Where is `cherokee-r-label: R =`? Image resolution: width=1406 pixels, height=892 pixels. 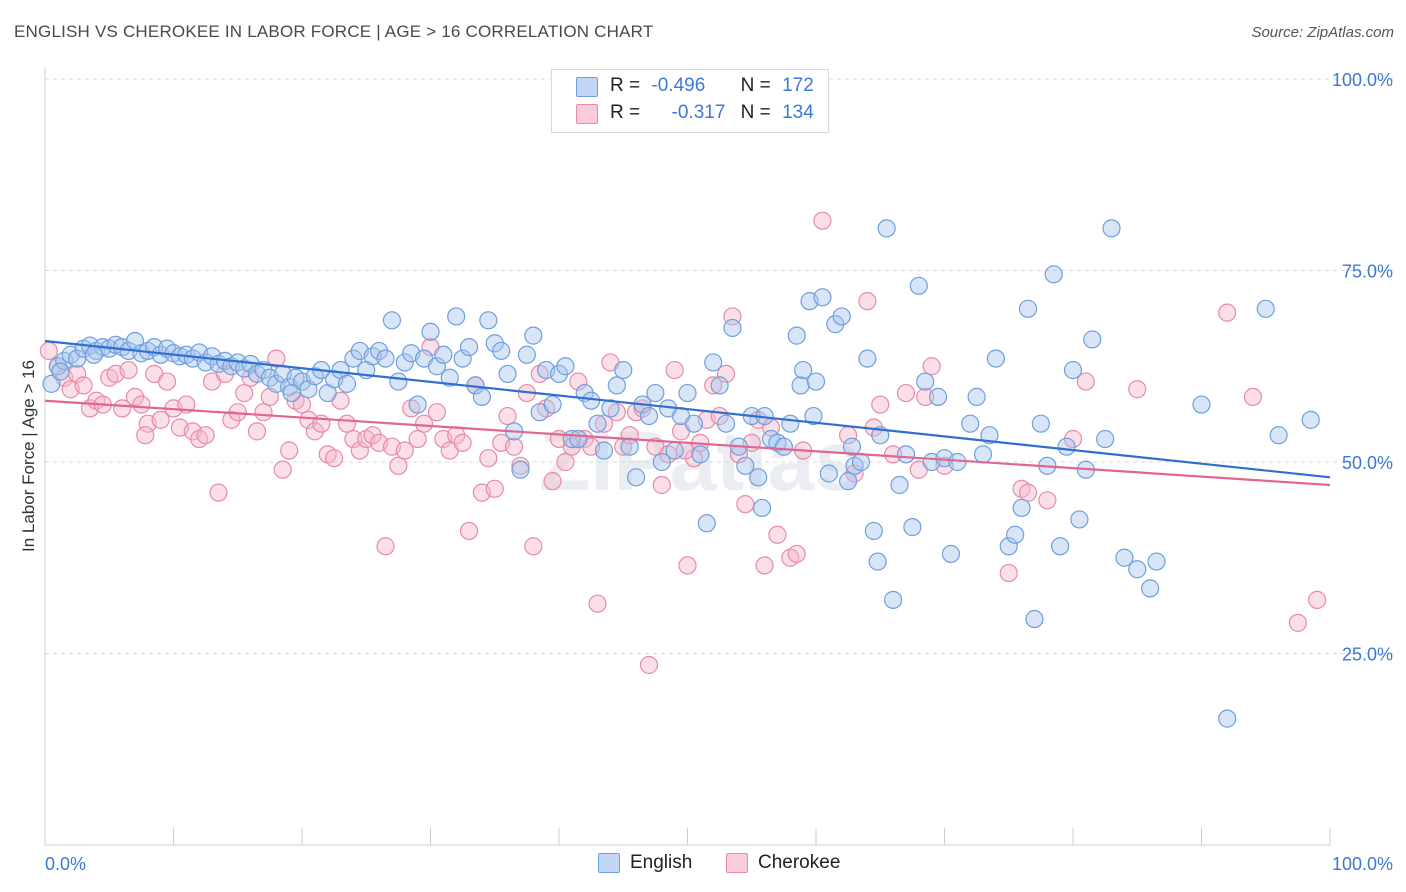 cherokee-r-label: R = is located at coordinates (625, 112).